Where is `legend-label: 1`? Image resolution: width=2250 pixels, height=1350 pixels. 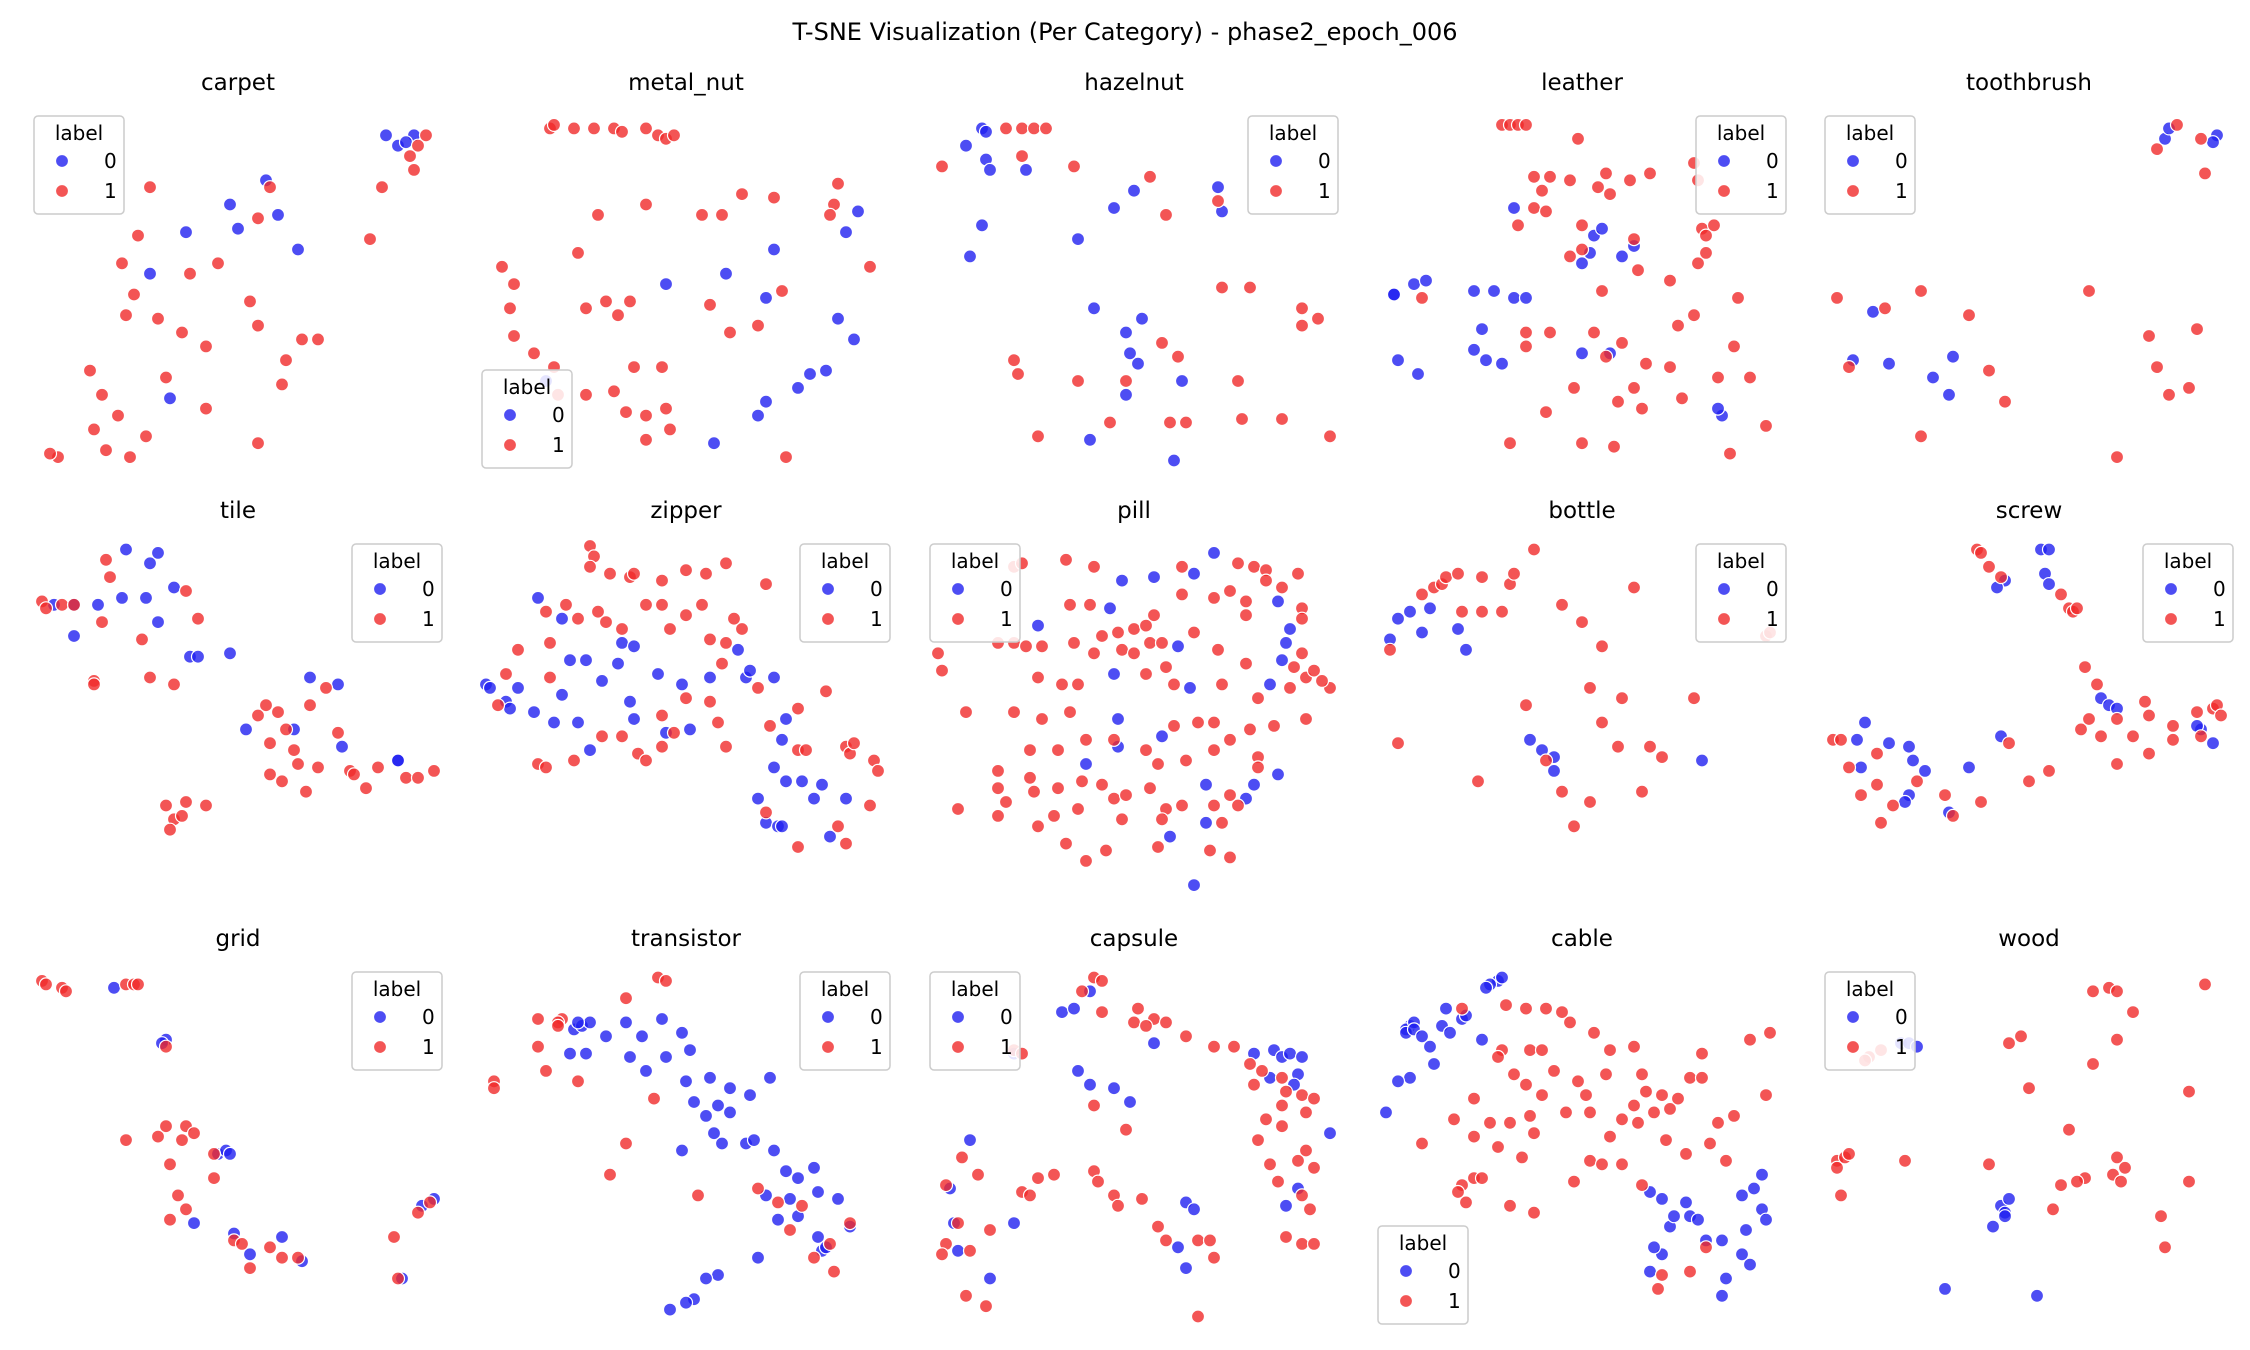 legend-label: 1 is located at coordinates (2219, 619).